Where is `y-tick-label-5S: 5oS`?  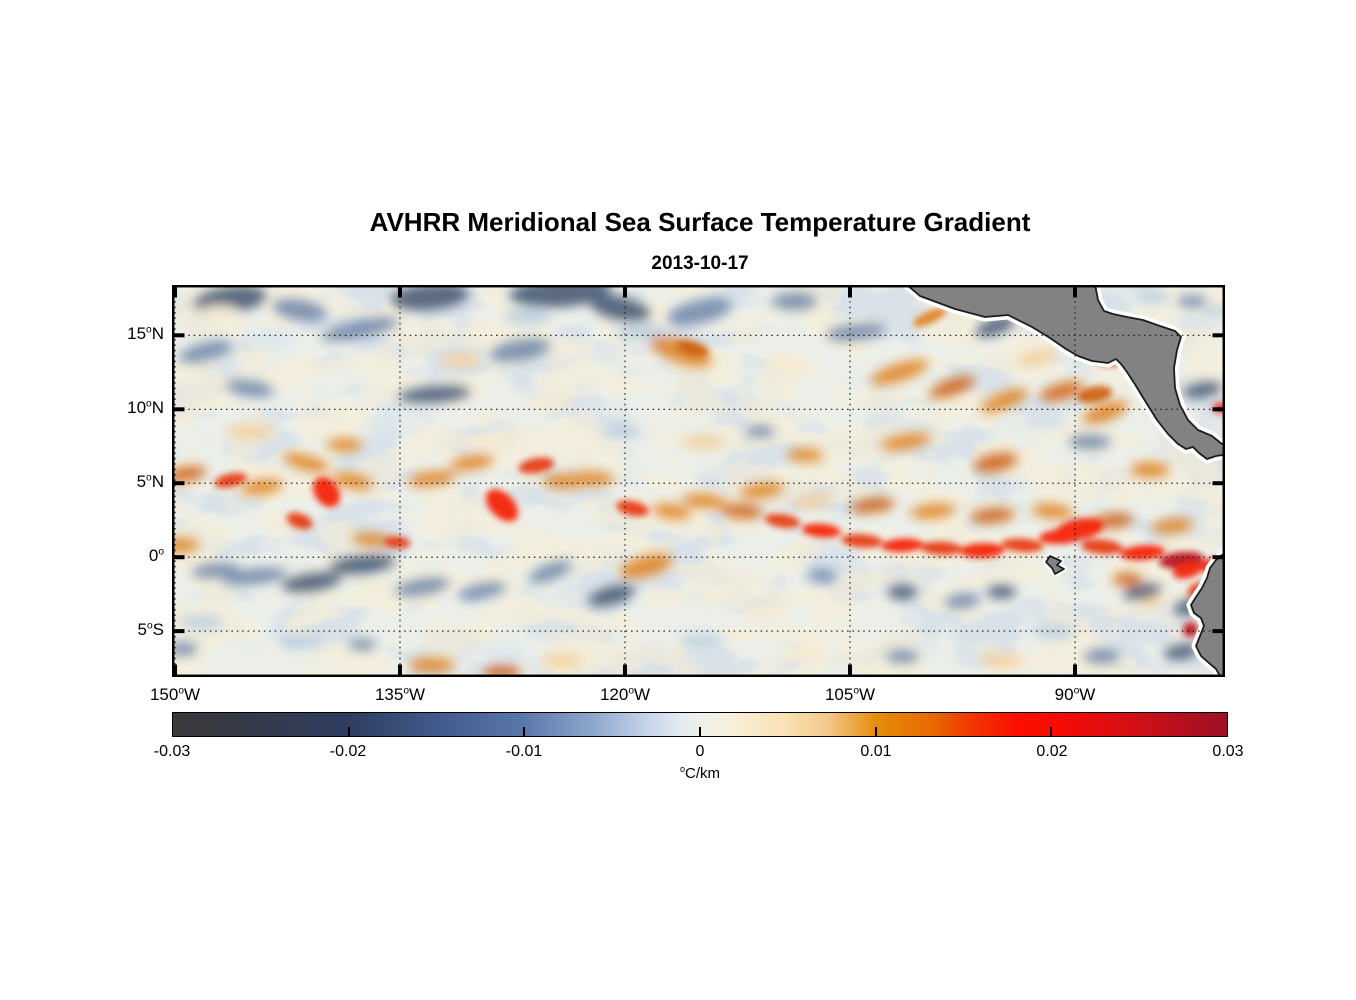 y-tick-label-5S: 5oS is located at coordinates (150, 630).